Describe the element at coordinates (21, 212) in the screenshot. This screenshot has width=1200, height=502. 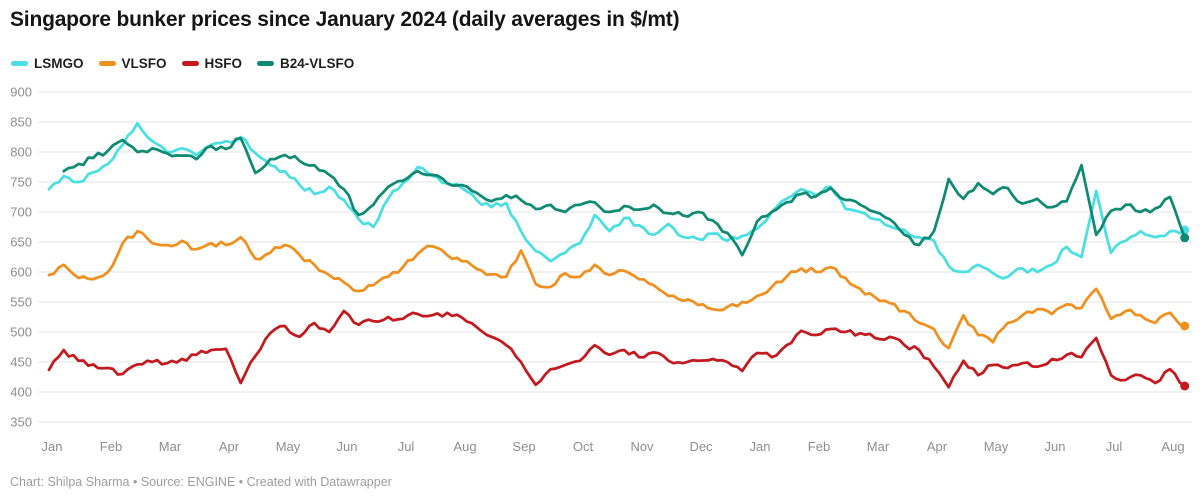
I see `y-tick-label: 700` at that location.